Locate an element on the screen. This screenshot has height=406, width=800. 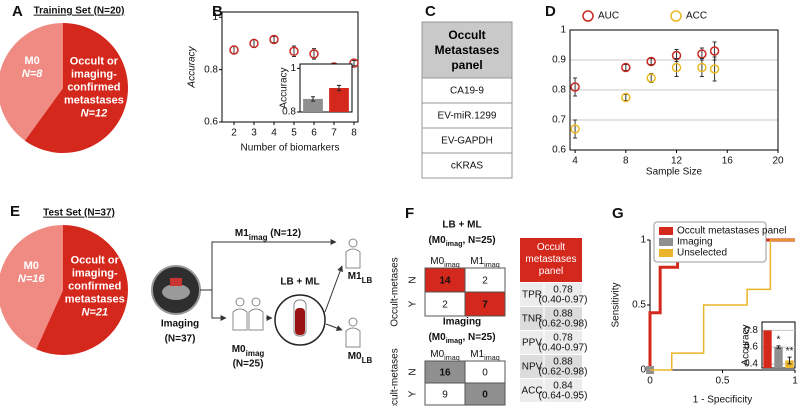
label-part: (N=12) is located at coordinates (284, 233).